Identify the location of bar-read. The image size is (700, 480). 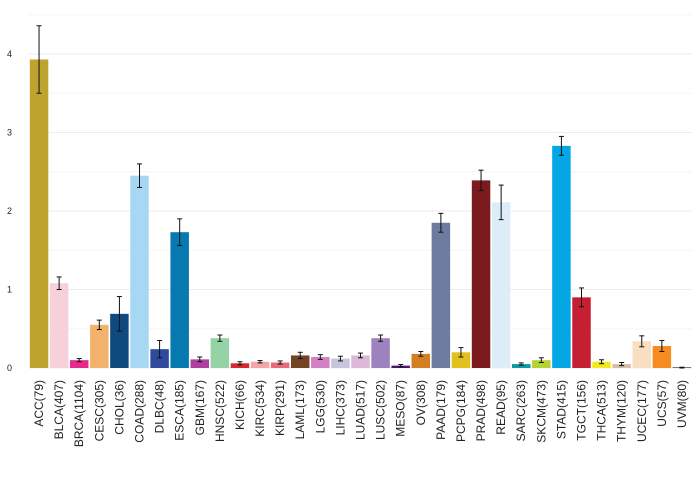
(501, 285).